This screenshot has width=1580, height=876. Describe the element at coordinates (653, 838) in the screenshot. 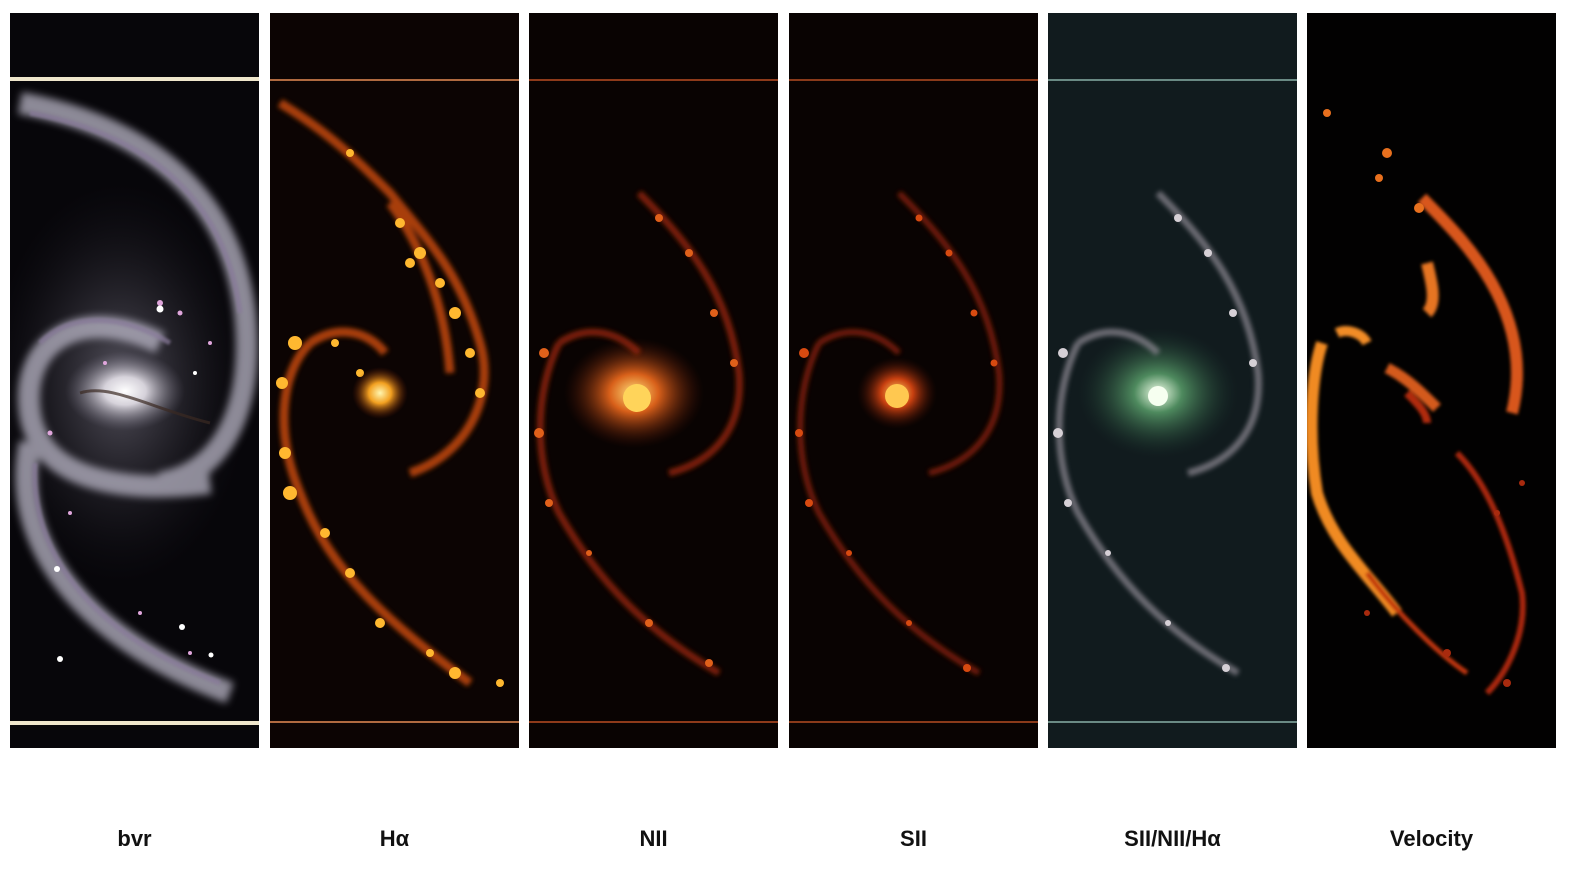

I see `panel-label-nii: NII` at that location.